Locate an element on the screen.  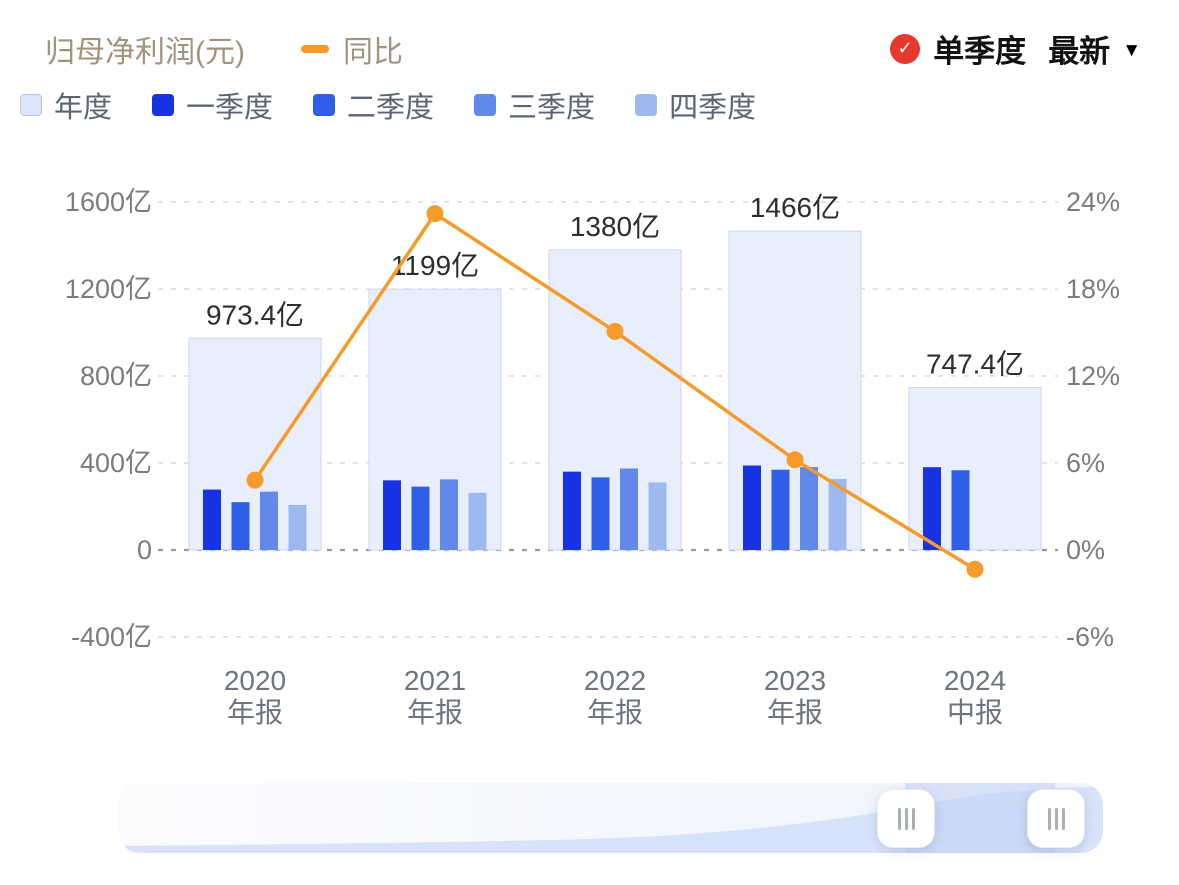
annual-value-label: 747.4亿 is located at coordinates (975, 363).